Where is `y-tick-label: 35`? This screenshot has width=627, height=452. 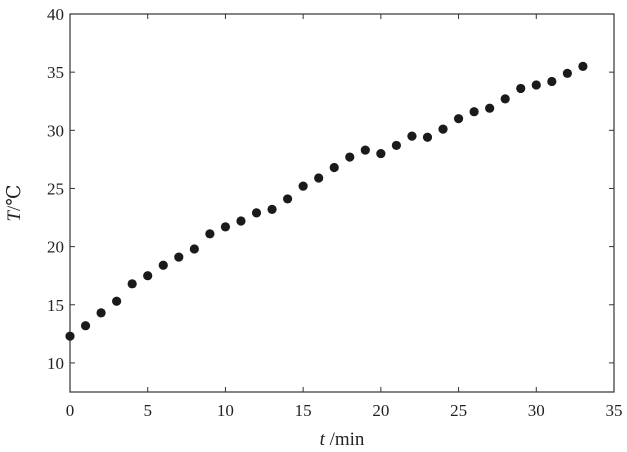
y-tick-label: 35 is located at coordinates (55, 72).